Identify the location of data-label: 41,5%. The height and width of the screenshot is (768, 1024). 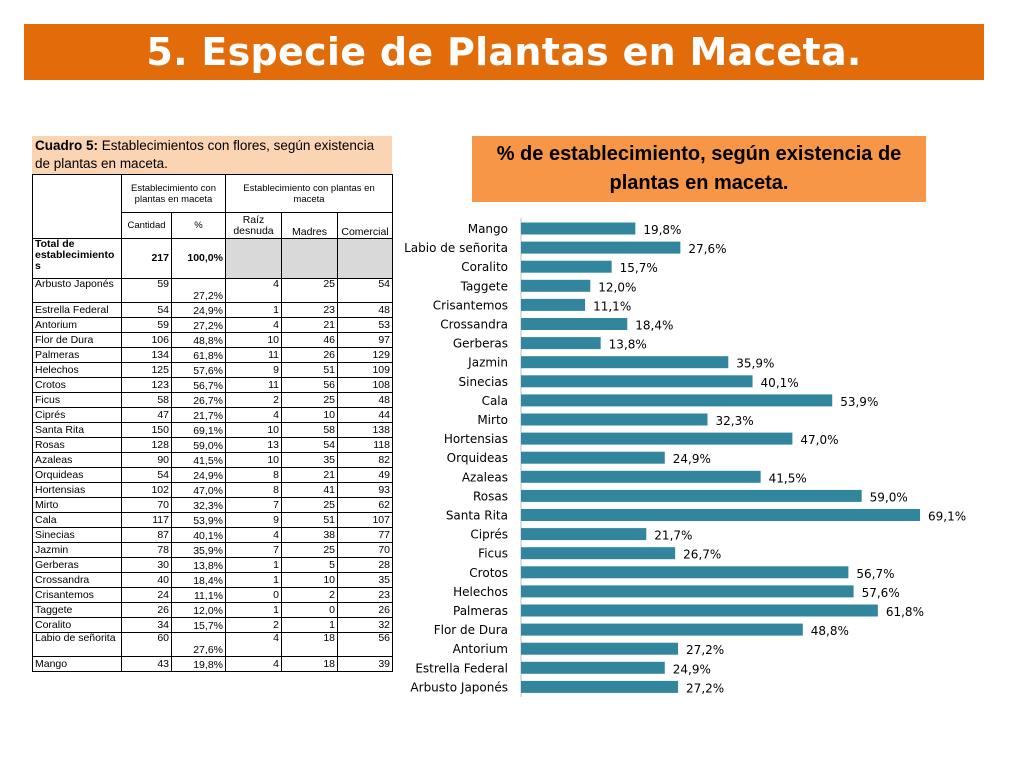
(788, 478).